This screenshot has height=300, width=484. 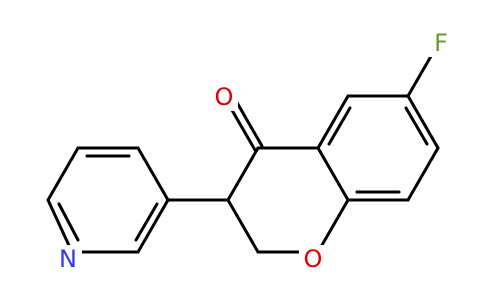 I want to click on atom-label: N, so click(x=68, y=259).